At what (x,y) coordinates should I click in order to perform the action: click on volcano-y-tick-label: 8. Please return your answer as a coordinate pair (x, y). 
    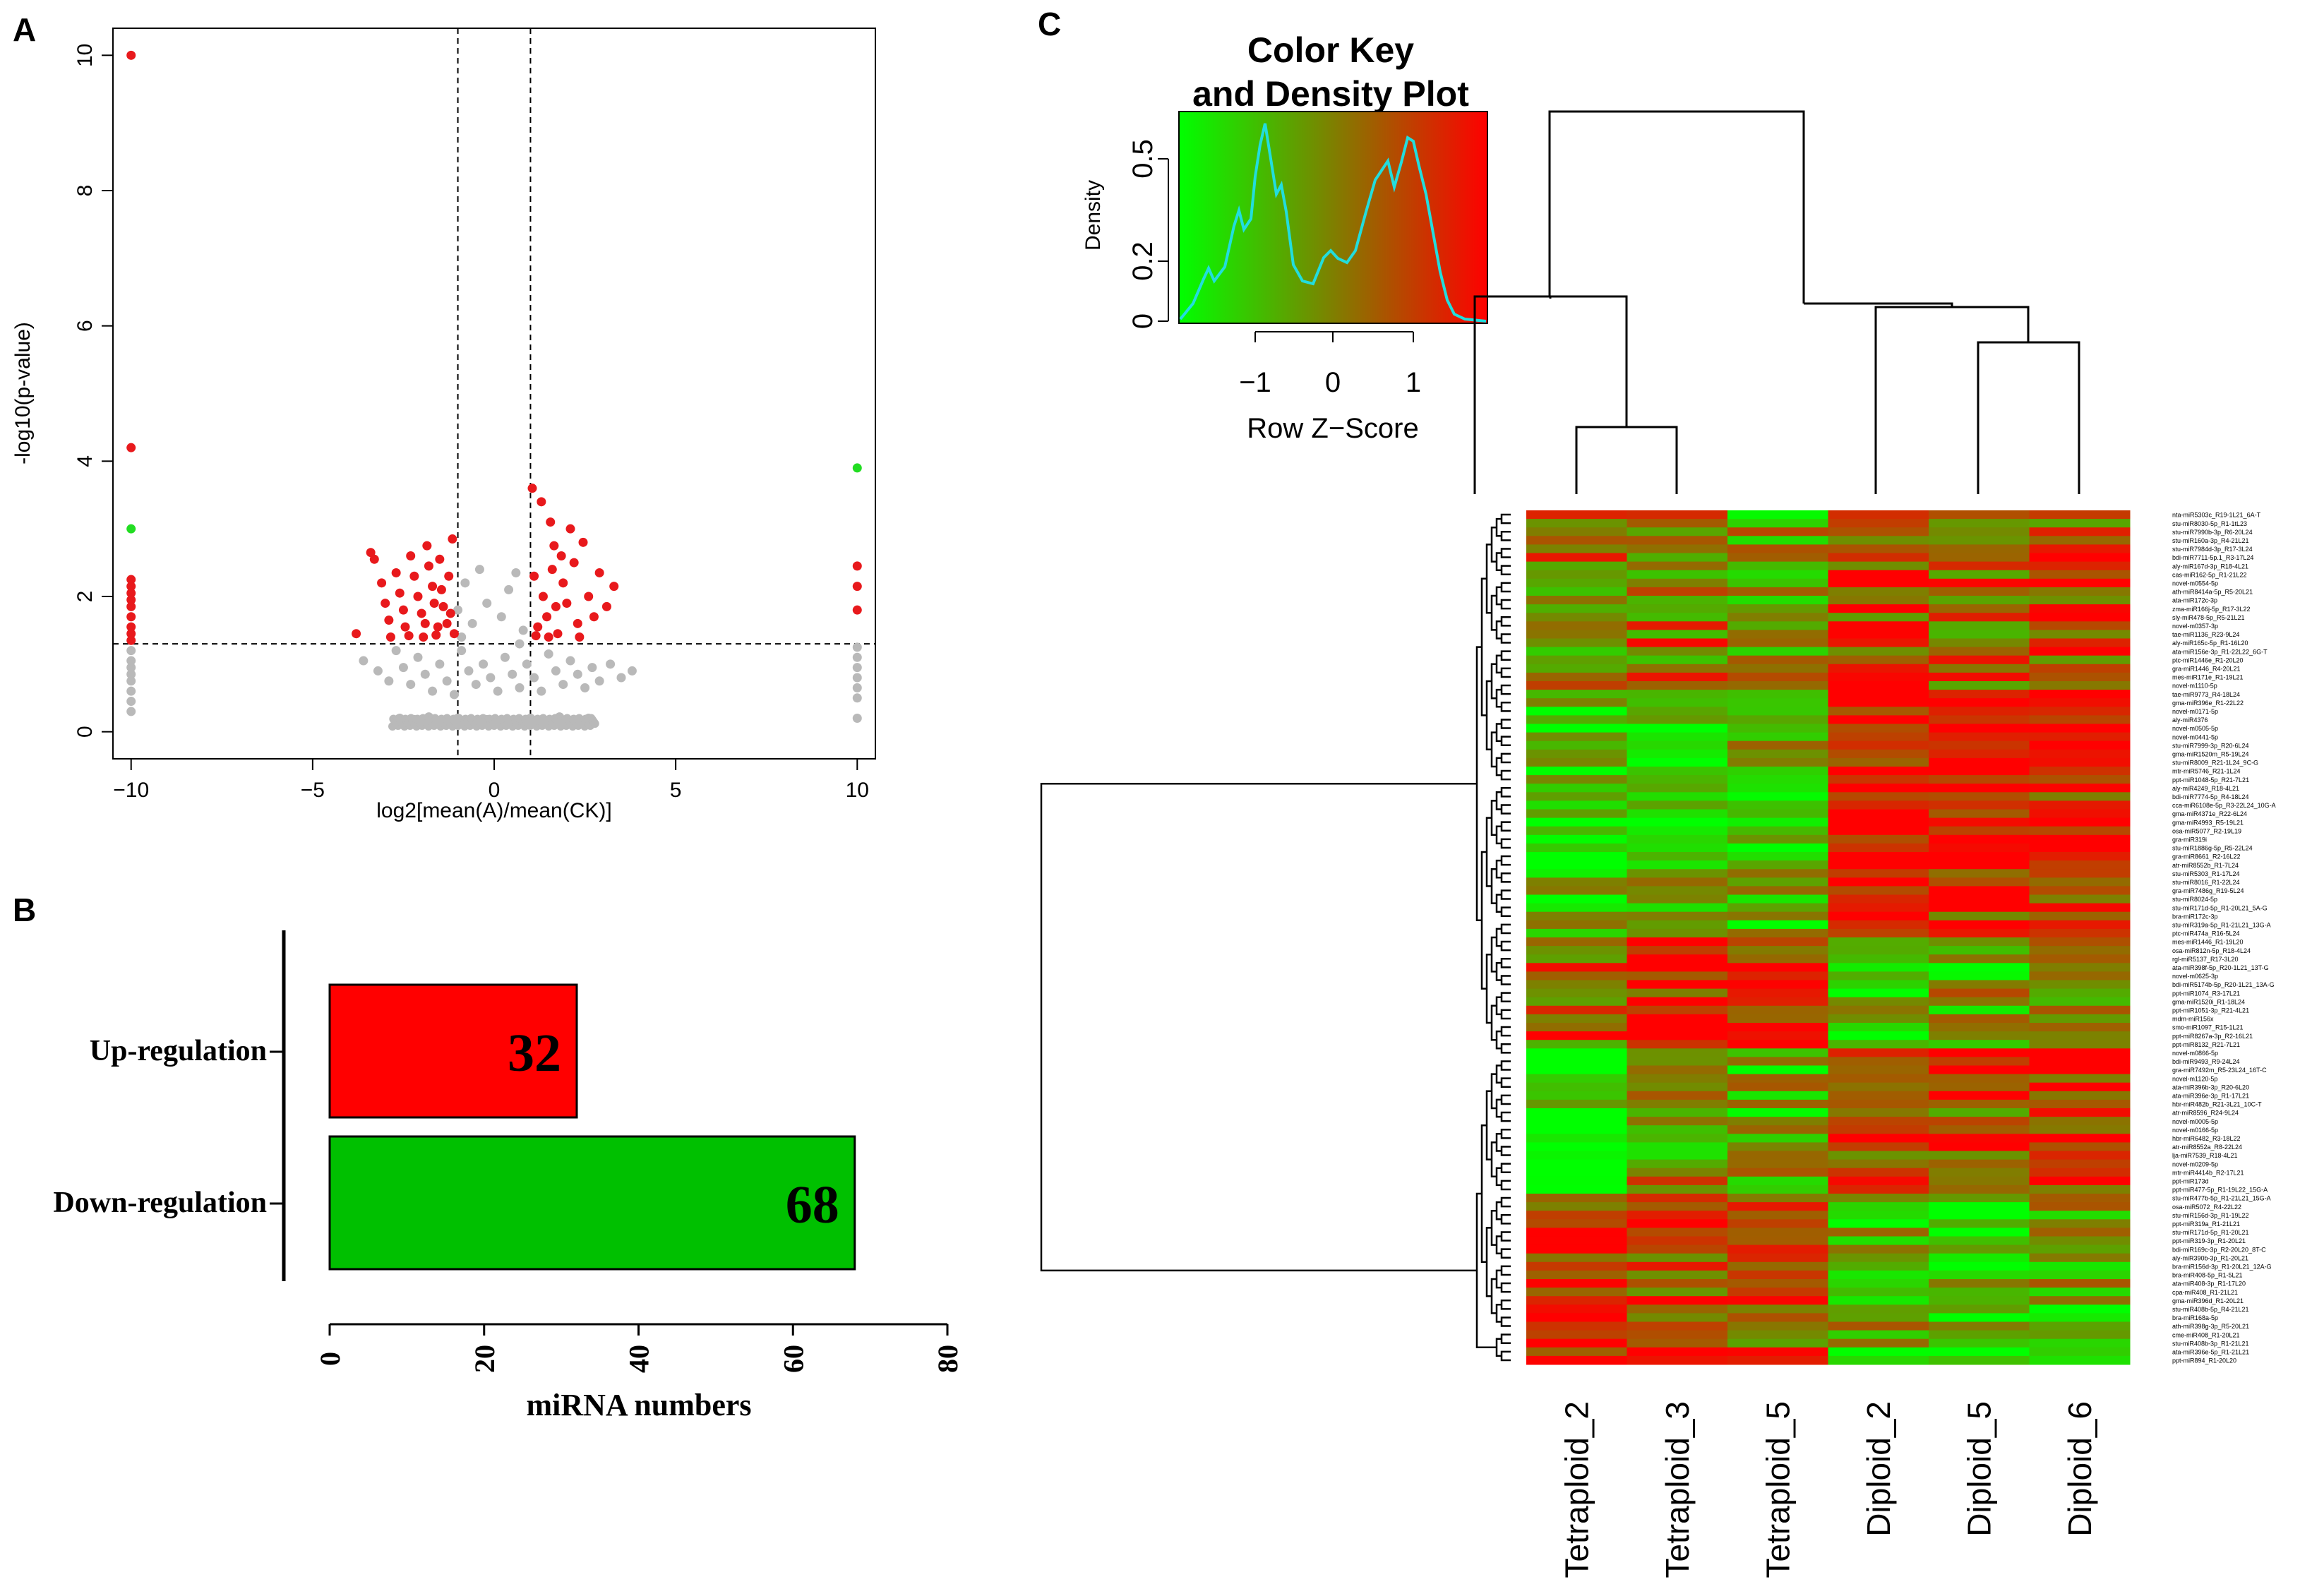
    Looking at the image, I should click on (85, 191).